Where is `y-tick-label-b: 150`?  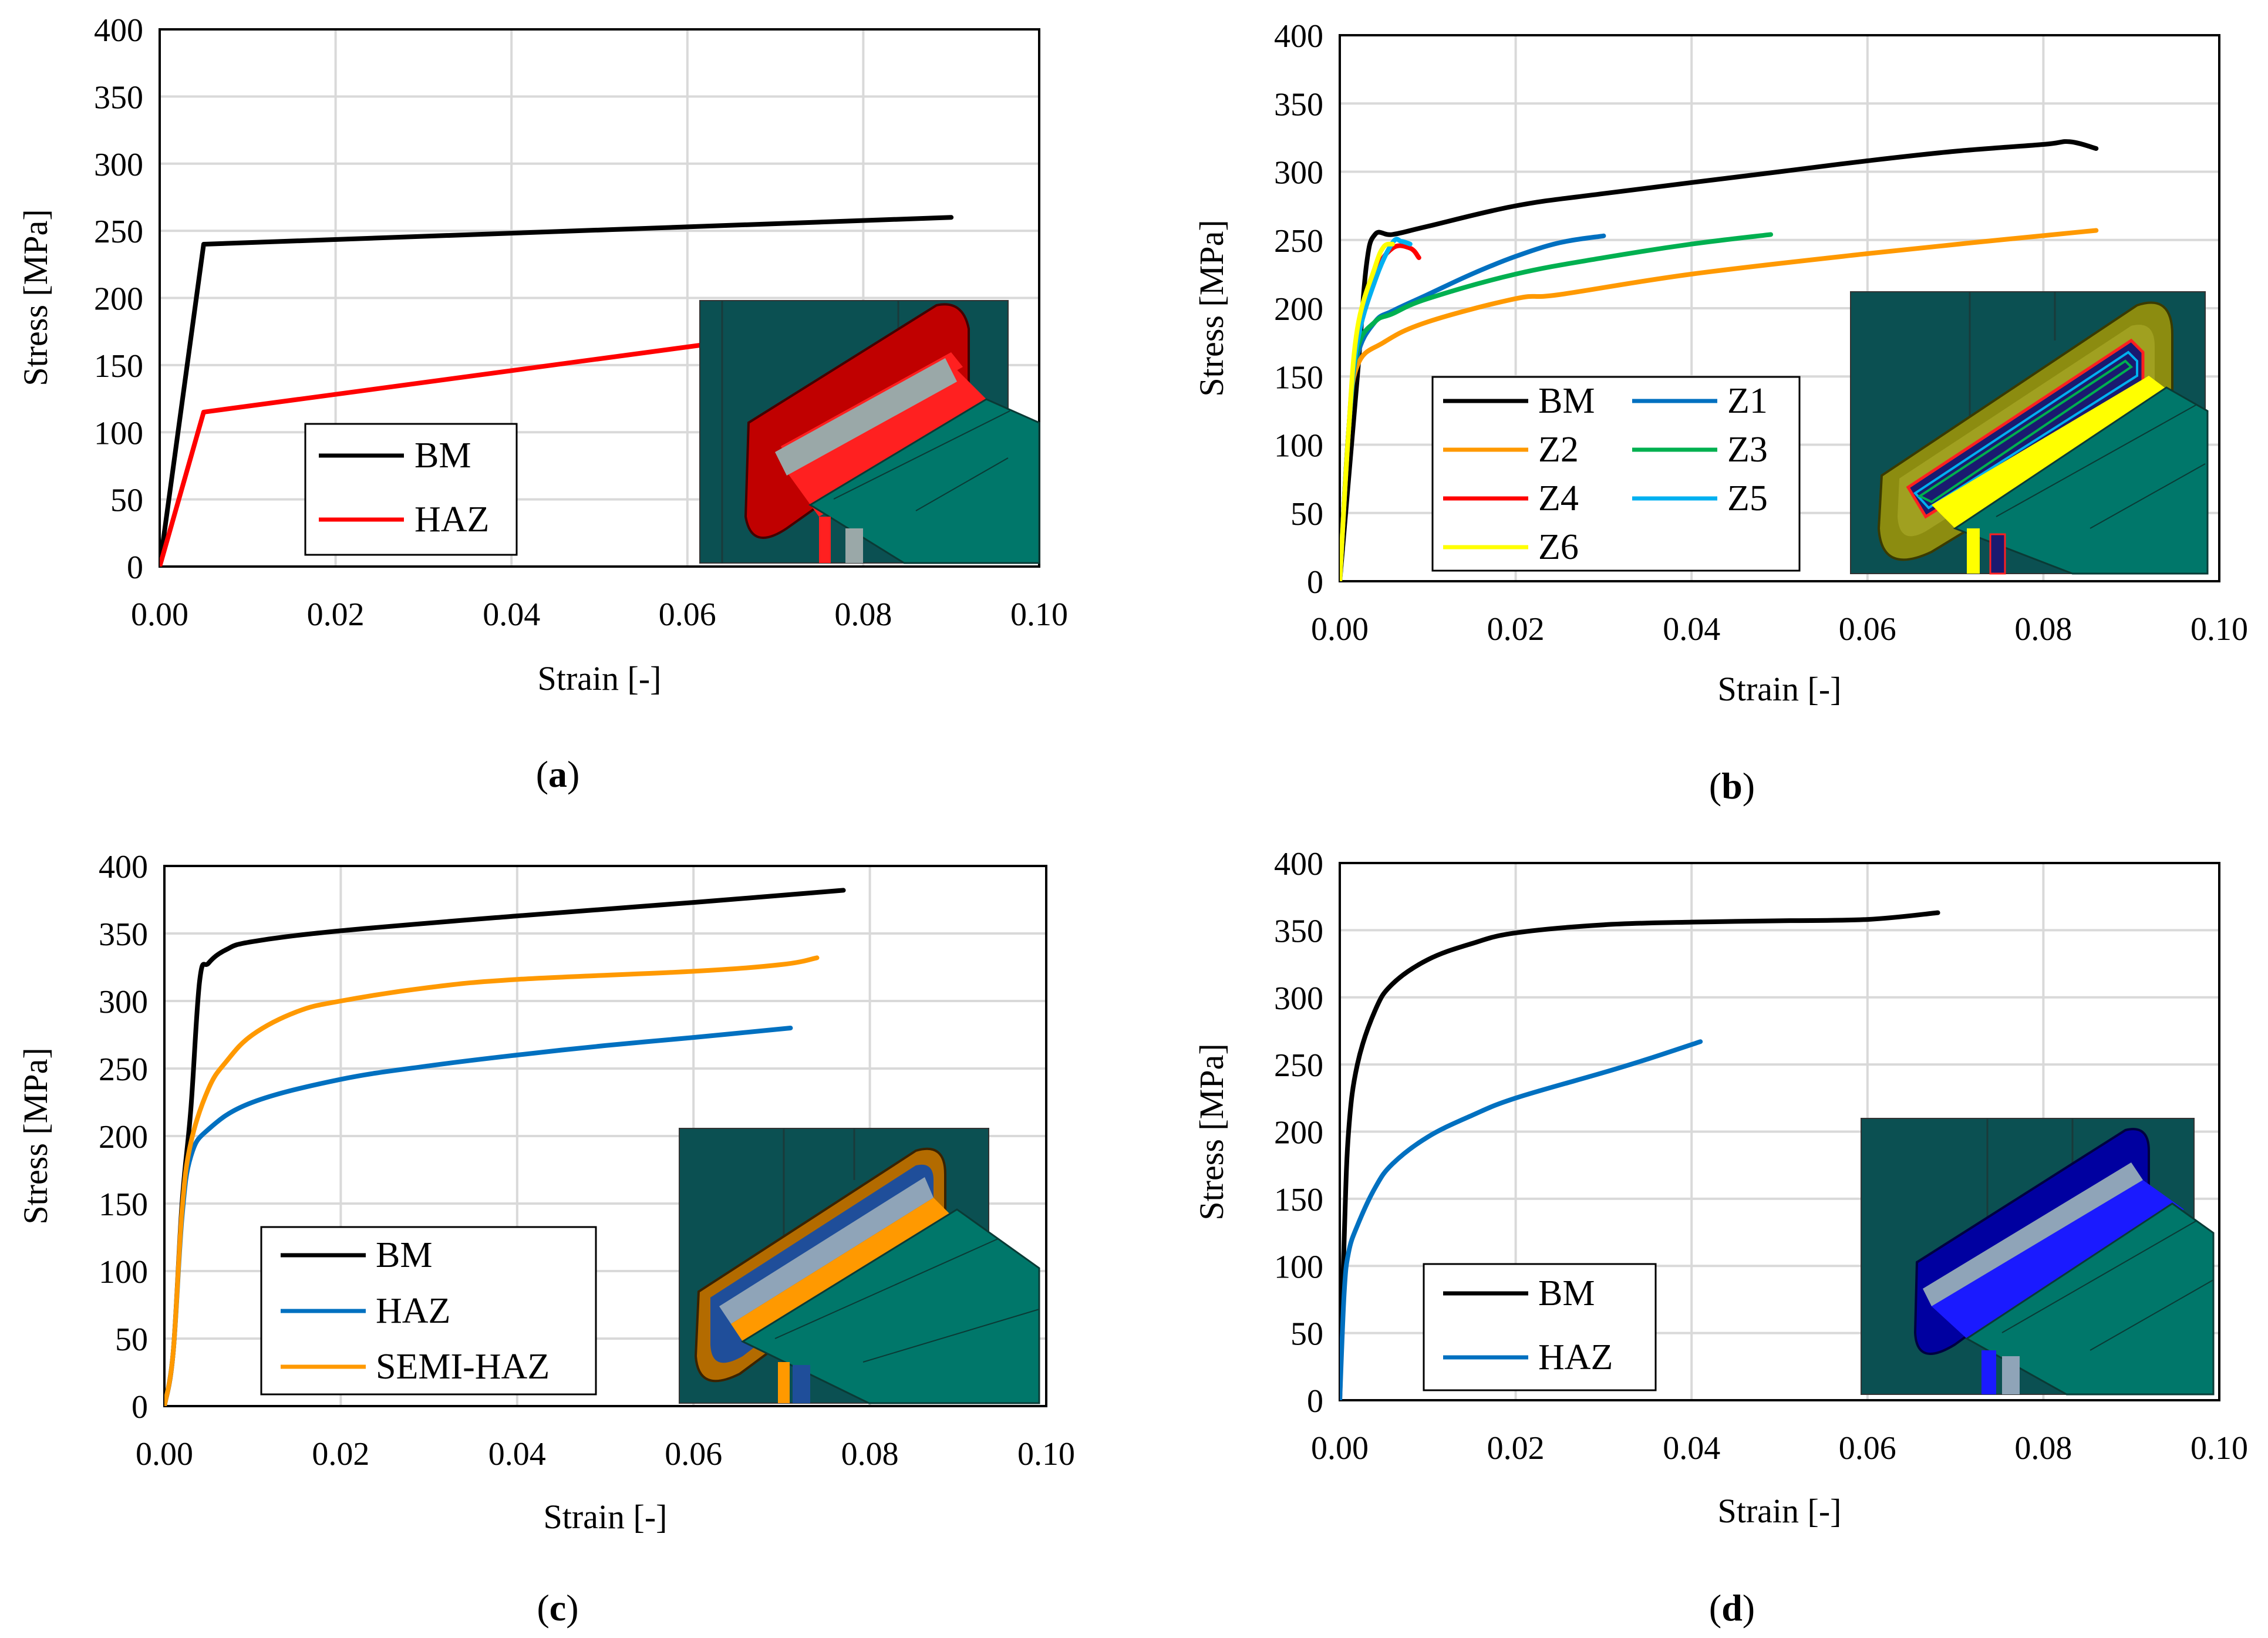
y-tick-label-b: 150 is located at coordinates (1298, 377).